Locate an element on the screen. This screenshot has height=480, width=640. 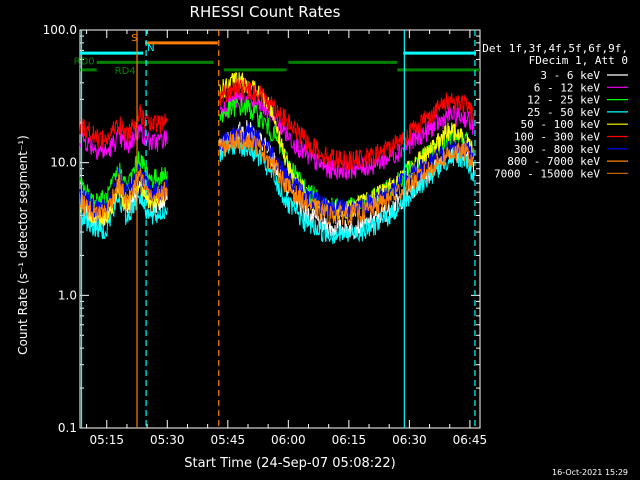
x-tick-label: 05:45 is located at coordinates (228, 440).